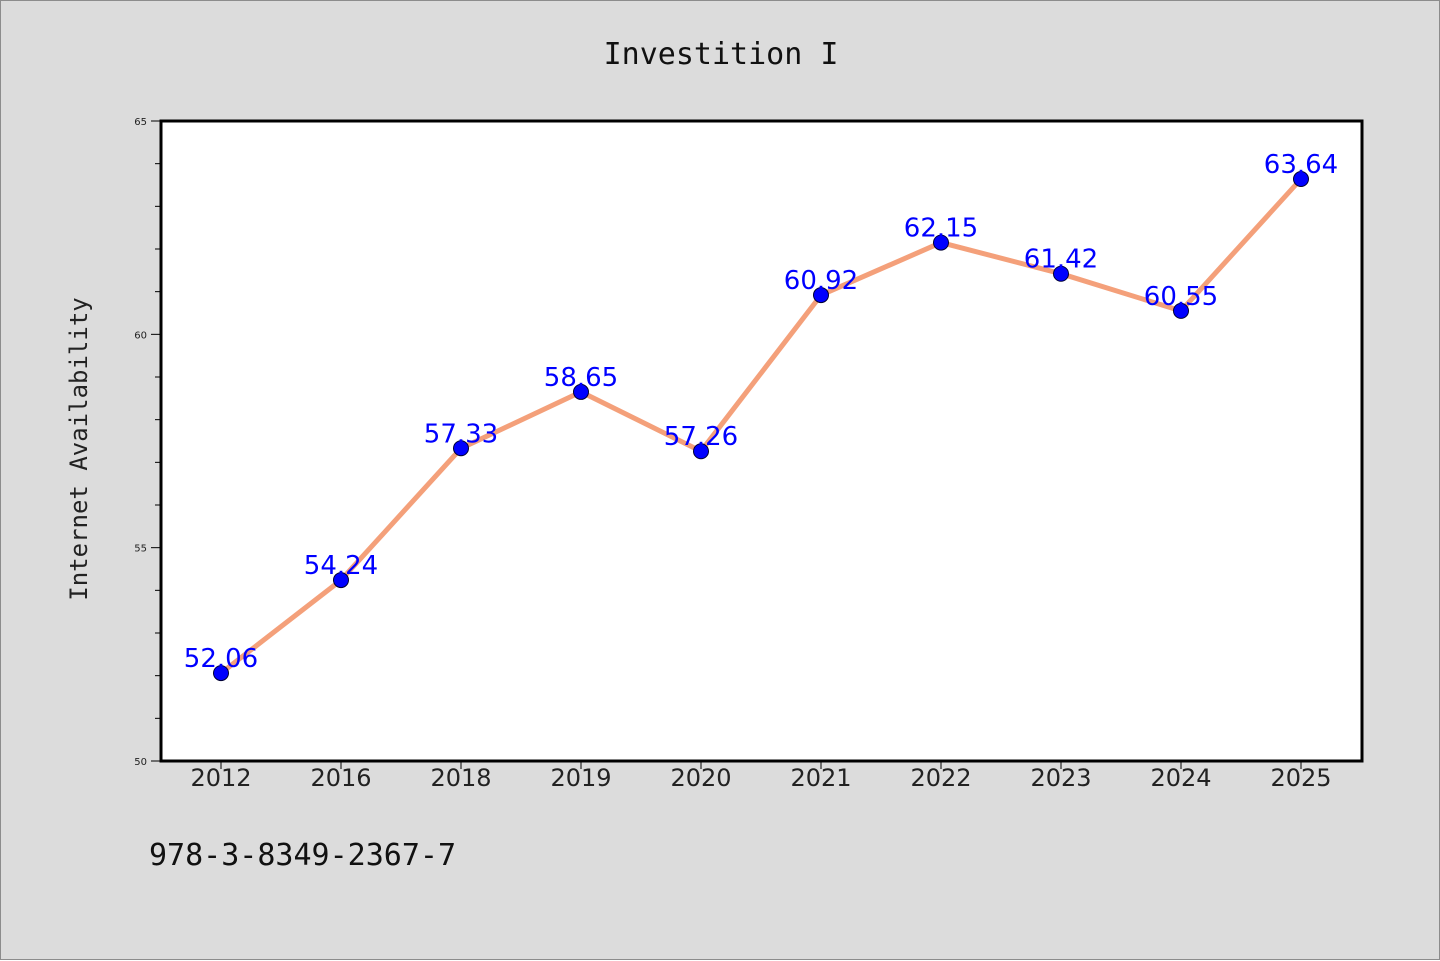  Describe the element at coordinates (1061, 260) in the screenshot. I see `data-label: 61.42` at that location.